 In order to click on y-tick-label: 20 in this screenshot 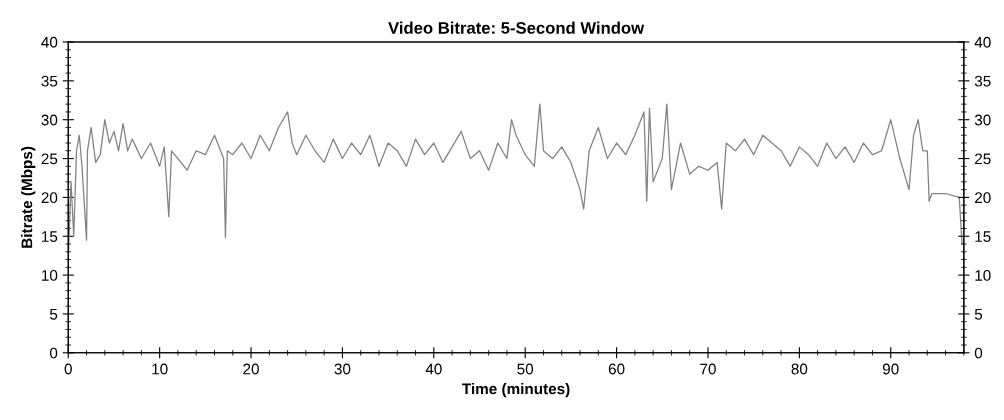, I will do `click(49, 198)`.